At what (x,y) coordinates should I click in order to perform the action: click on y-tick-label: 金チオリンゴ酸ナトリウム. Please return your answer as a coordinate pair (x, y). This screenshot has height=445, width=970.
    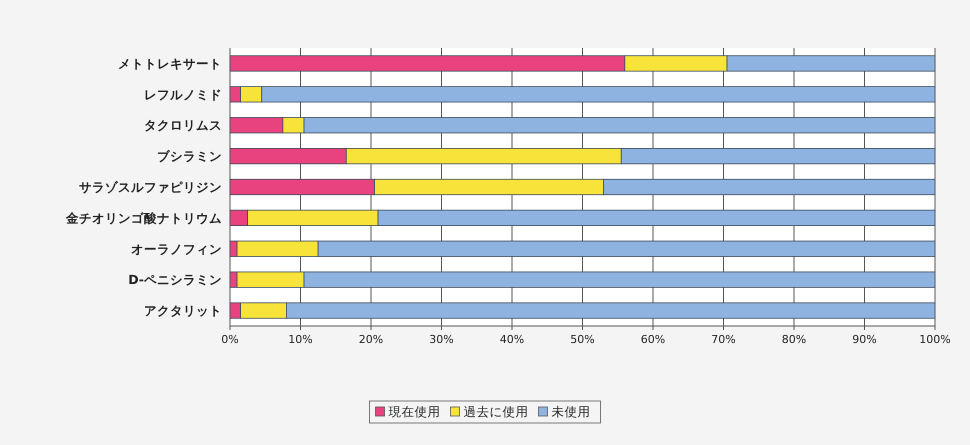
    Looking at the image, I should click on (143, 218).